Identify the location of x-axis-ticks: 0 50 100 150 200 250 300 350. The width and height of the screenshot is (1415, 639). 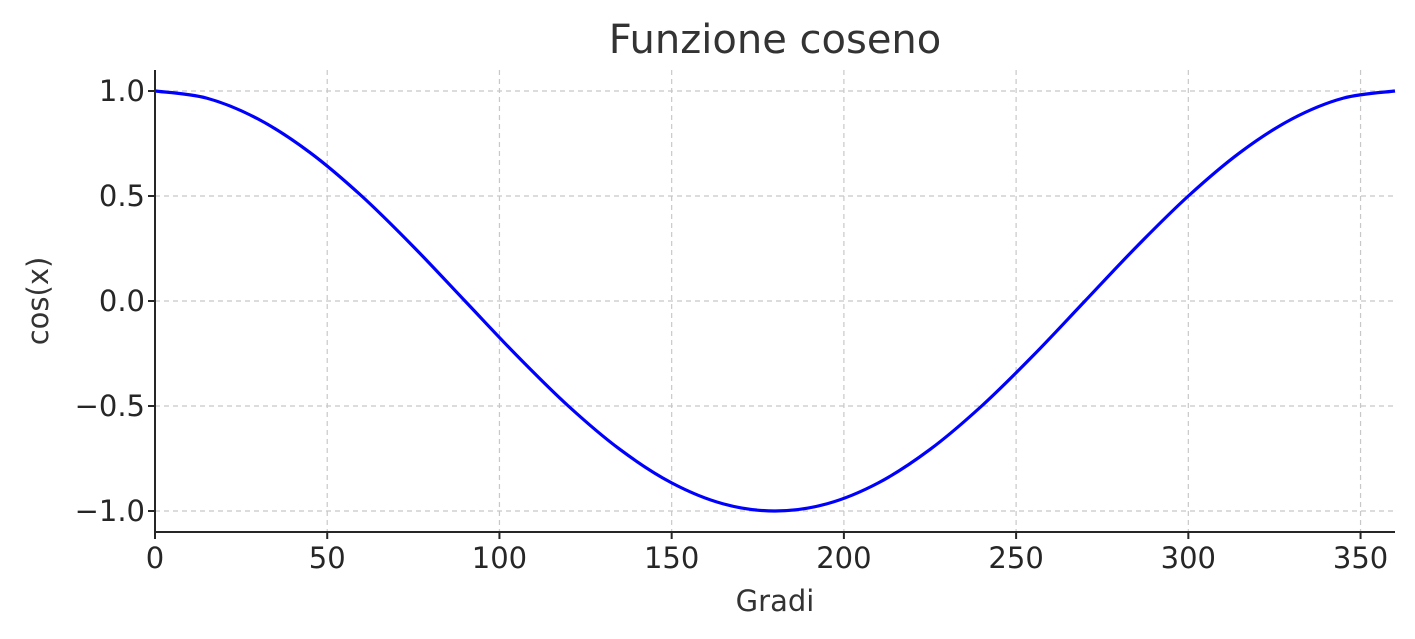
(767, 553).